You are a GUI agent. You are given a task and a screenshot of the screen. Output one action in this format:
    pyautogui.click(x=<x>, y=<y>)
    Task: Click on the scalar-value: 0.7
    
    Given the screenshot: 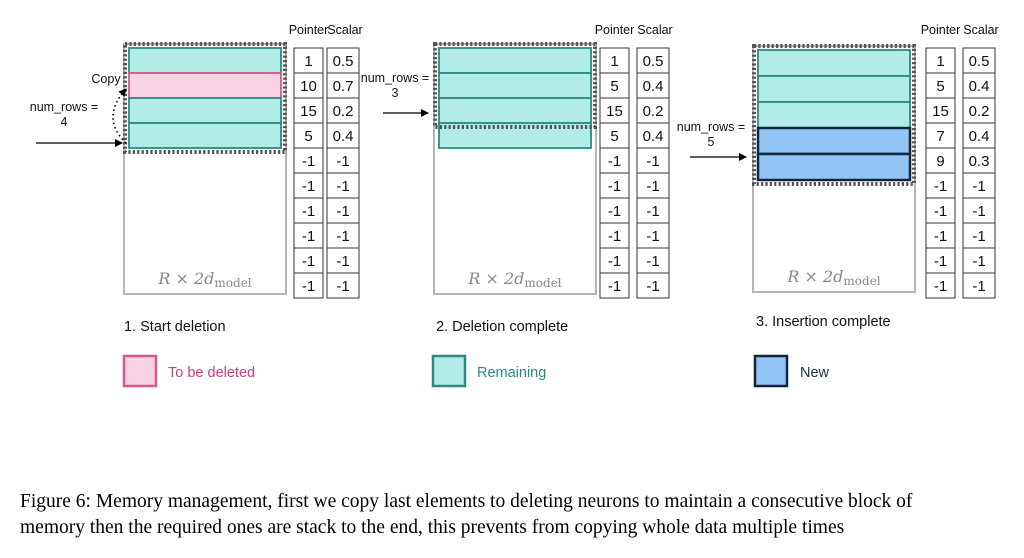 What is the action you would take?
    pyautogui.click(x=343, y=86)
    